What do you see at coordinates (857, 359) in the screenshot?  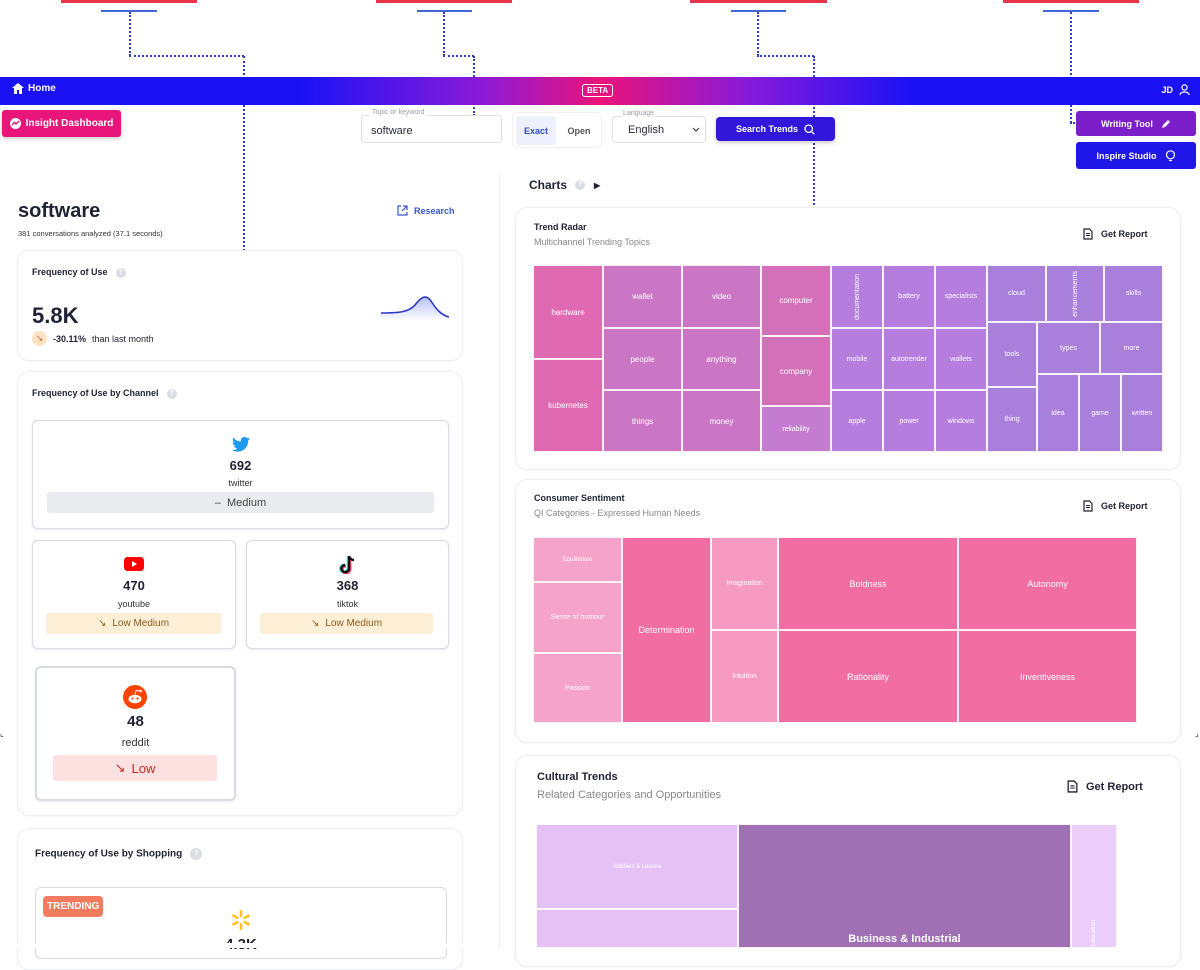 I see `treemap-tile: mobile` at bounding box center [857, 359].